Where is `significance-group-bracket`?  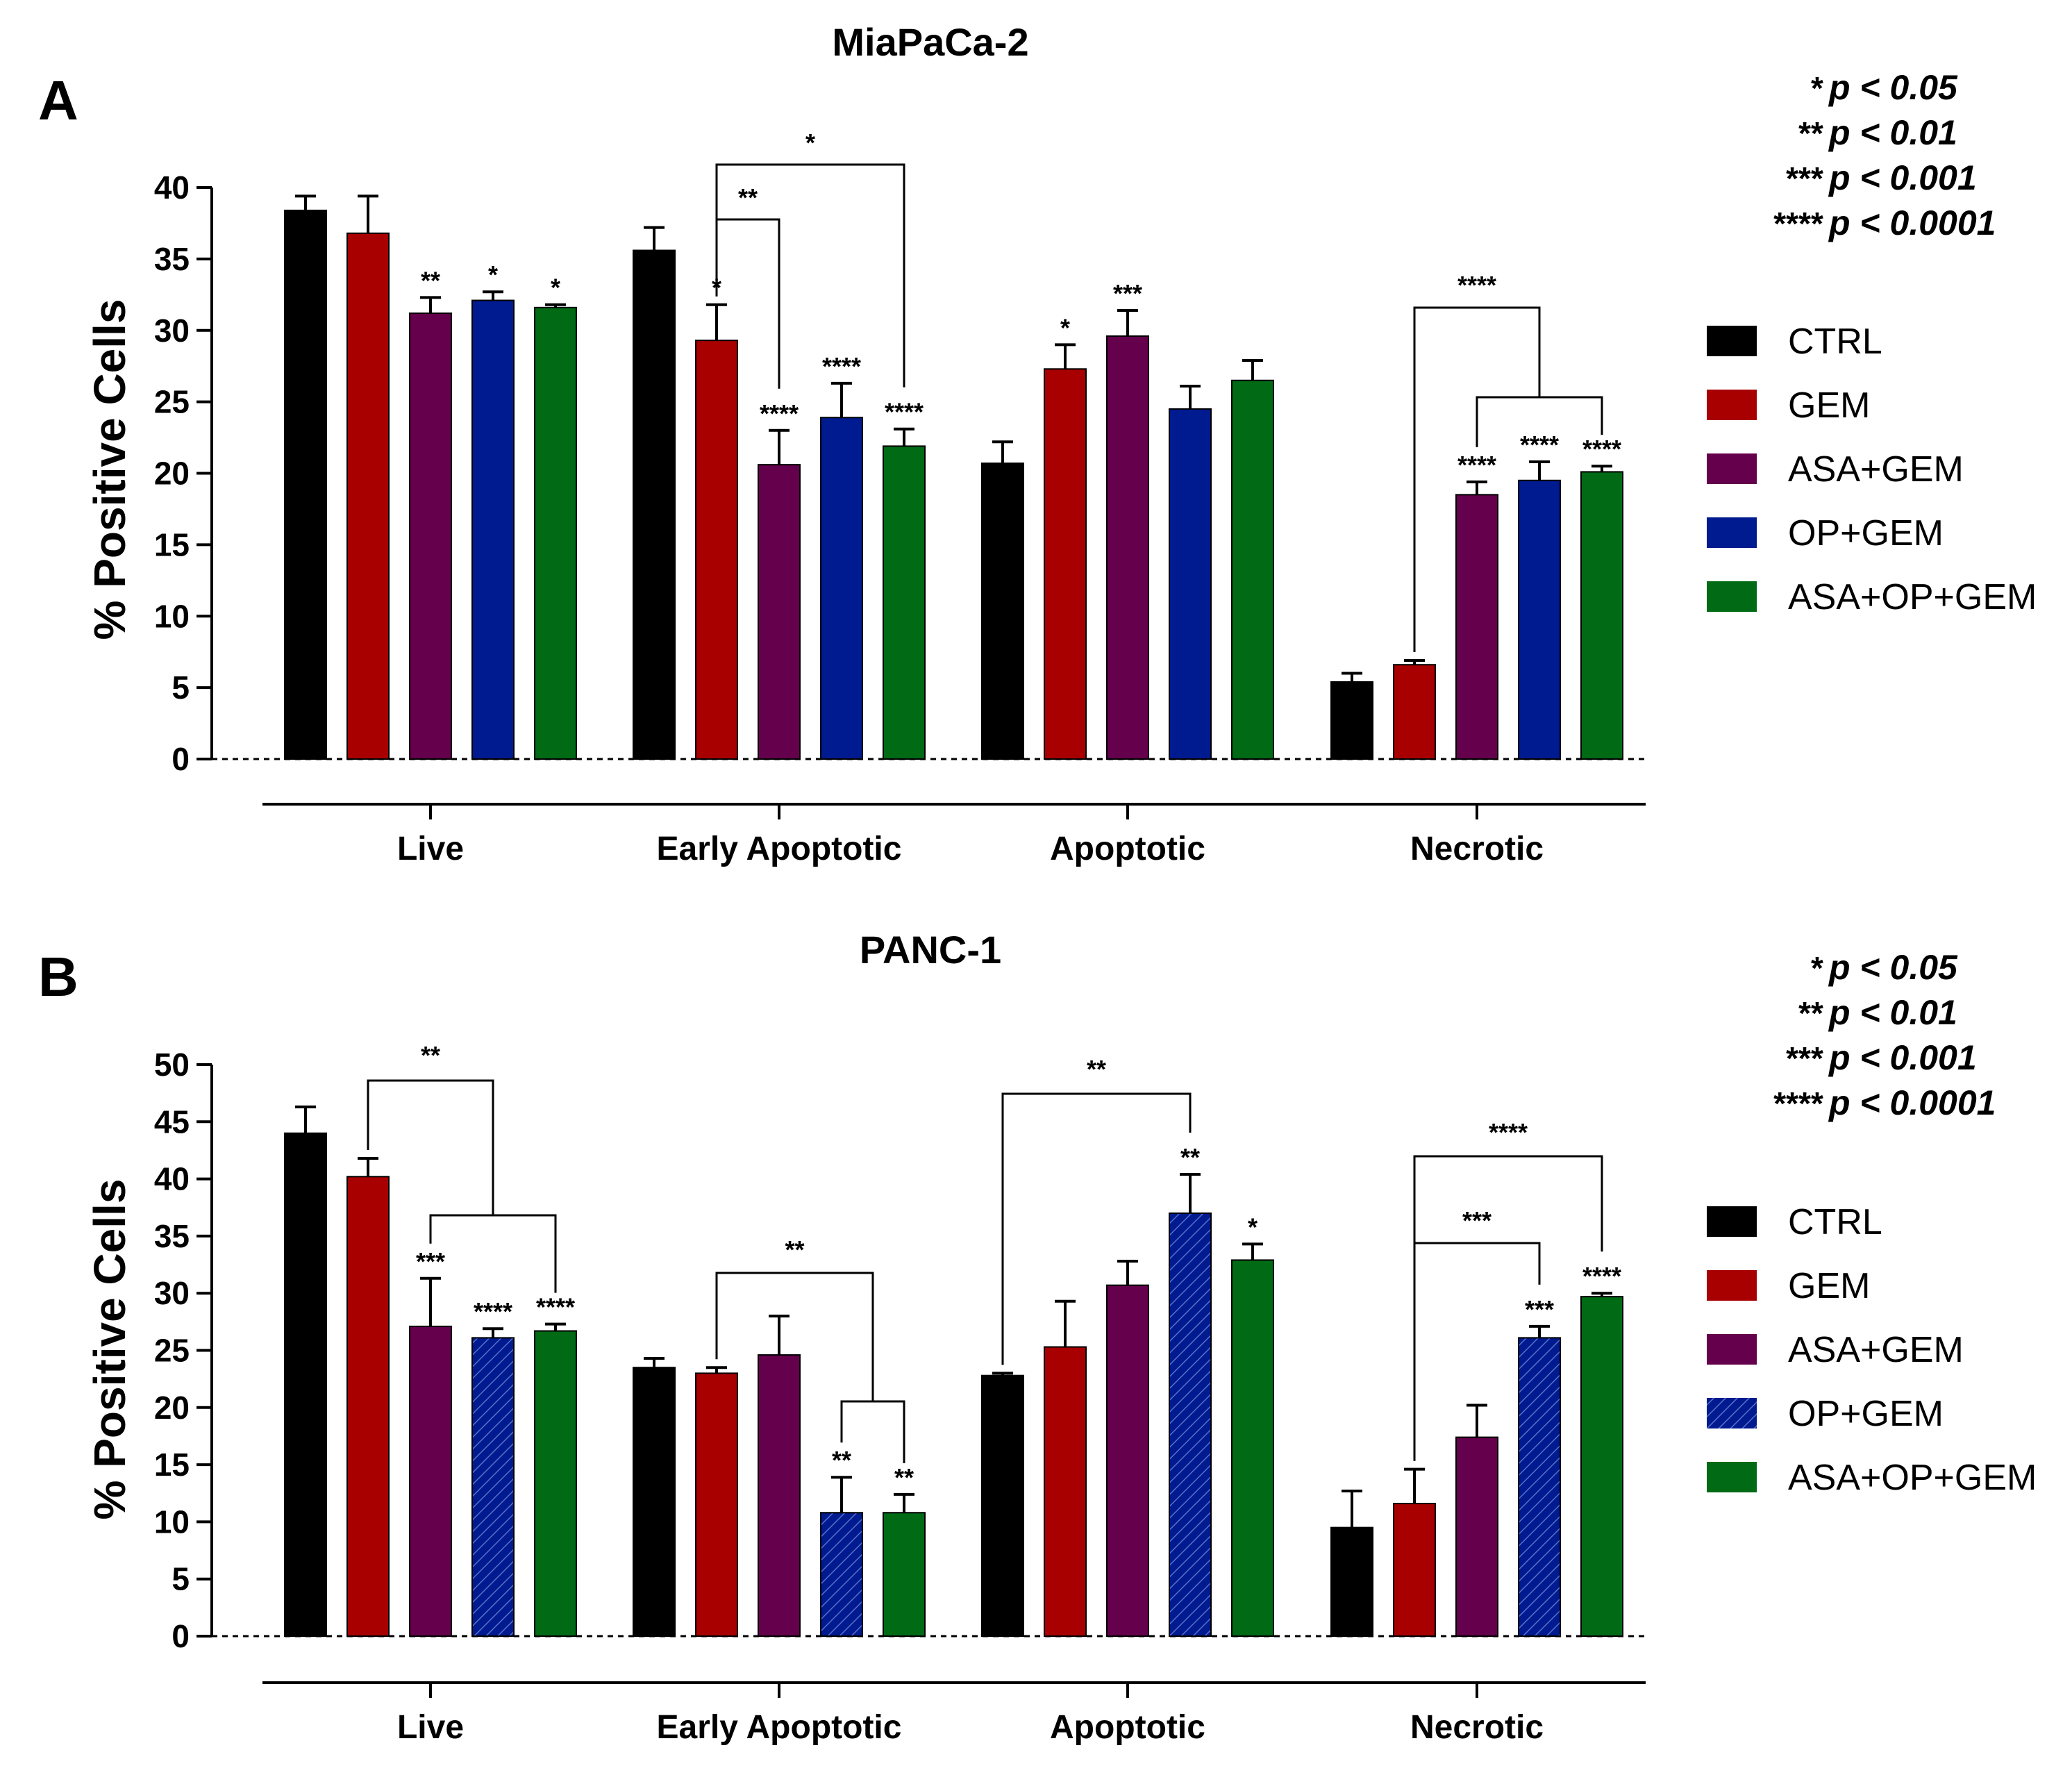
significance-group-bracket is located at coordinates (493, 1253).